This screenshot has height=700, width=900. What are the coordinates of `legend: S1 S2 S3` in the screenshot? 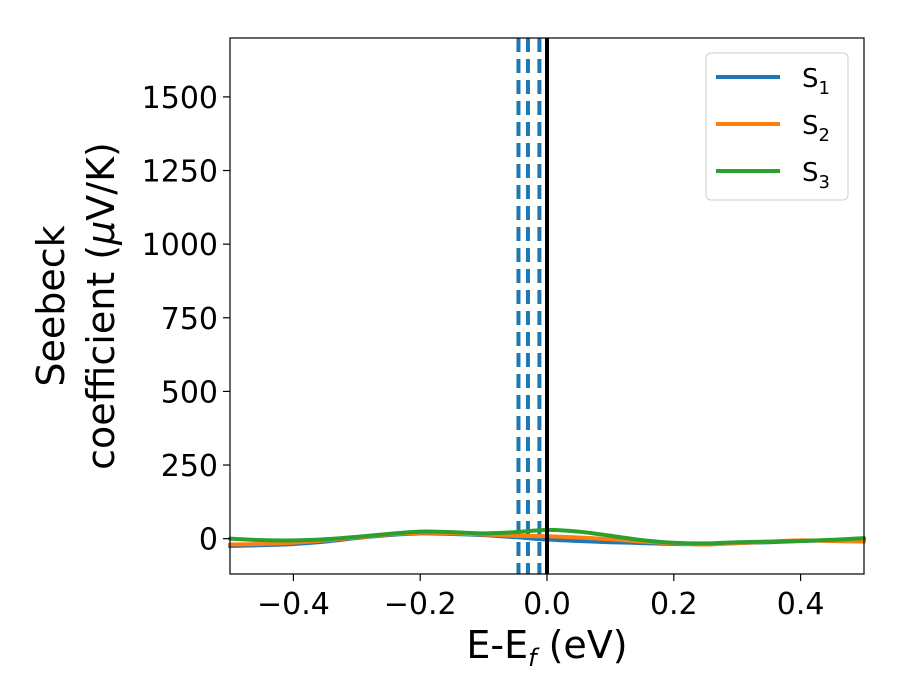 It's located at (777, 126).